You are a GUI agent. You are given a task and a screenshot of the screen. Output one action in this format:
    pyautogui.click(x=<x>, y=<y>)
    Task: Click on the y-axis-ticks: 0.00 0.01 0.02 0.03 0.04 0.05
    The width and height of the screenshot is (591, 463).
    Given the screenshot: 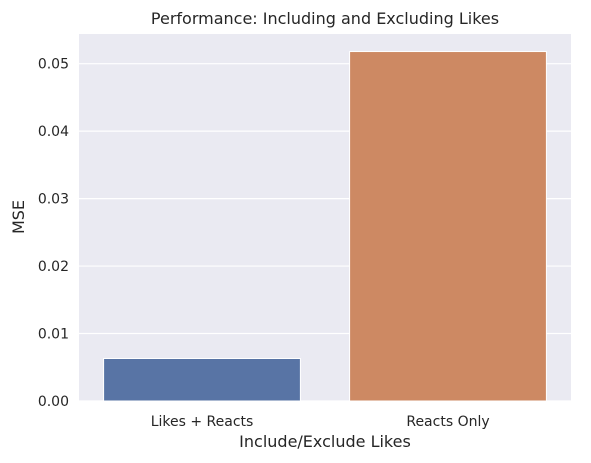 What is the action you would take?
    pyautogui.click(x=53, y=233)
    